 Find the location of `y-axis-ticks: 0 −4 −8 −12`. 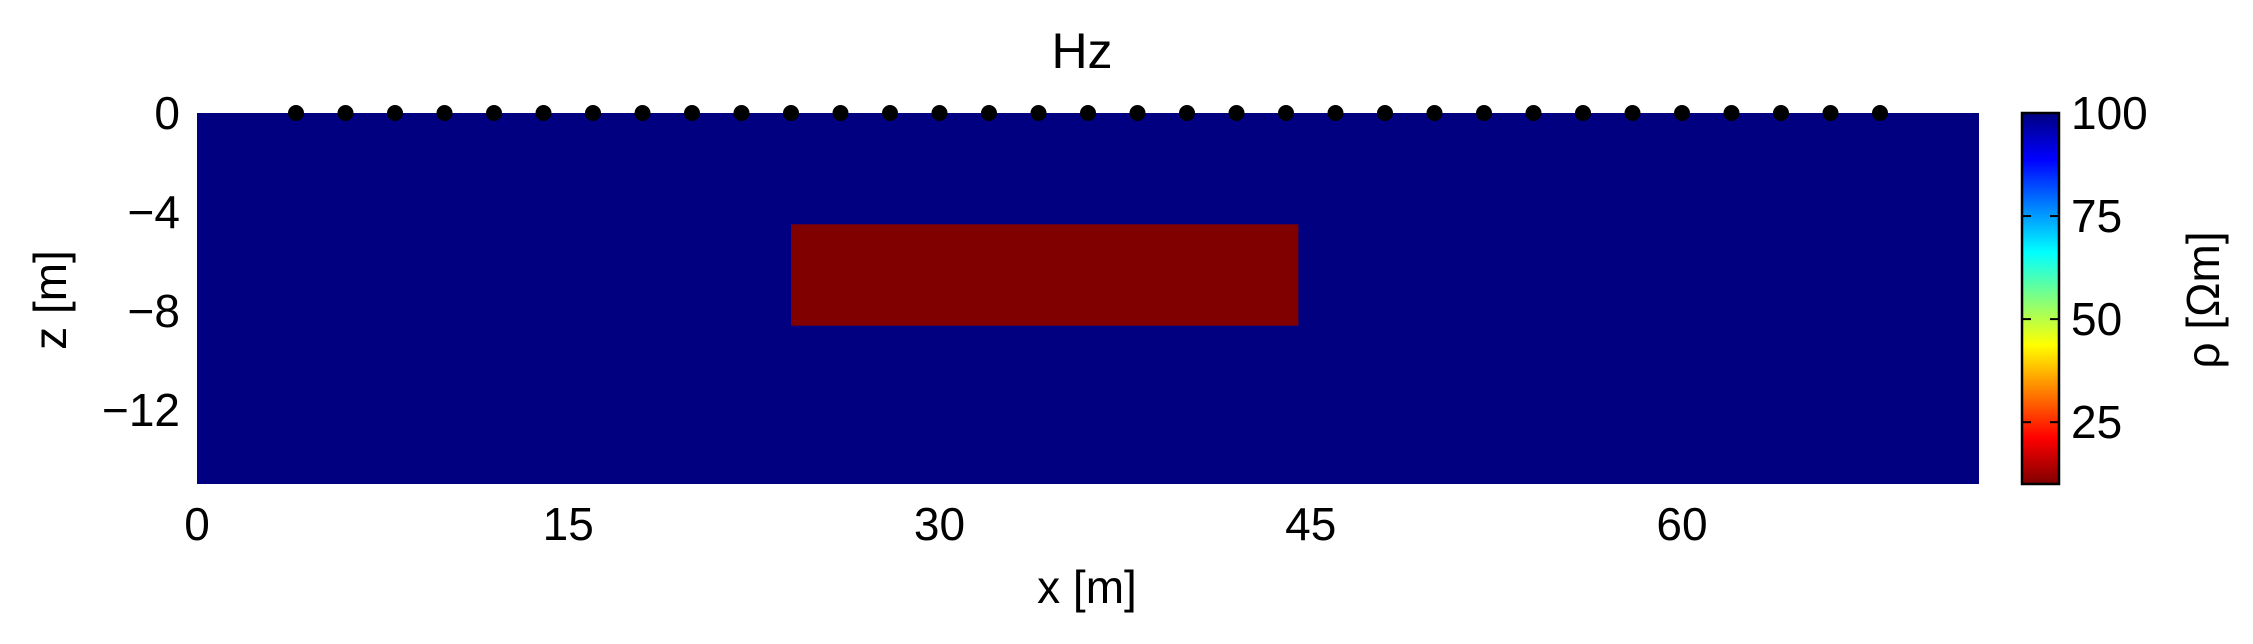

y-axis-ticks: 0 −4 −8 −12 is located at coordinates (141, 261).